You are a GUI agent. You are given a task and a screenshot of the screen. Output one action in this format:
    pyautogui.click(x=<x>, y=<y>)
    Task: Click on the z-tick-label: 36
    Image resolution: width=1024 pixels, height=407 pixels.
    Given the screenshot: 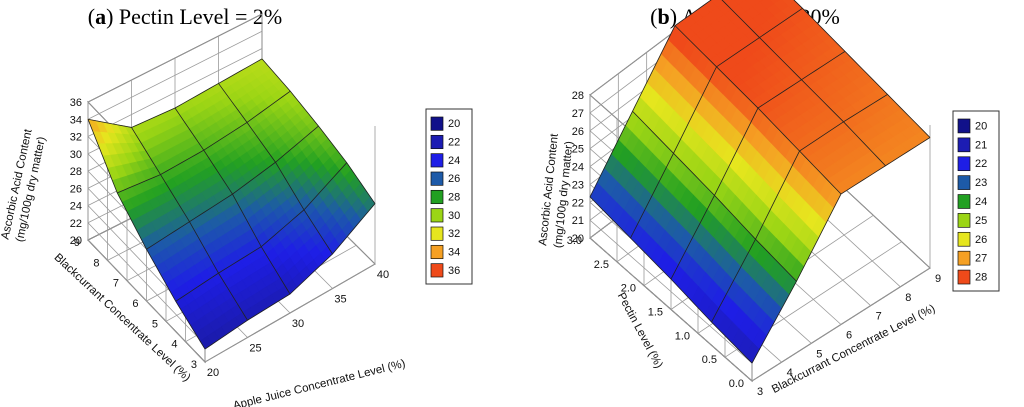 What is the action you would take?
    pyautogui.click(x=76, y=103)
    